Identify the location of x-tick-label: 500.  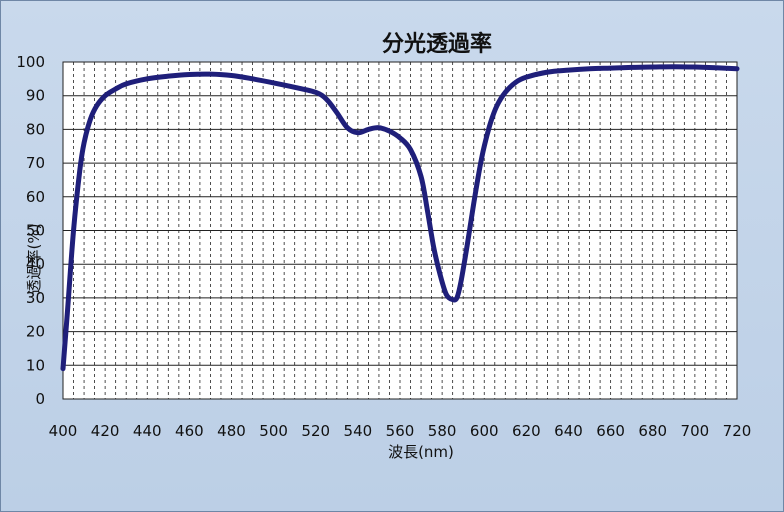
(273, 431).